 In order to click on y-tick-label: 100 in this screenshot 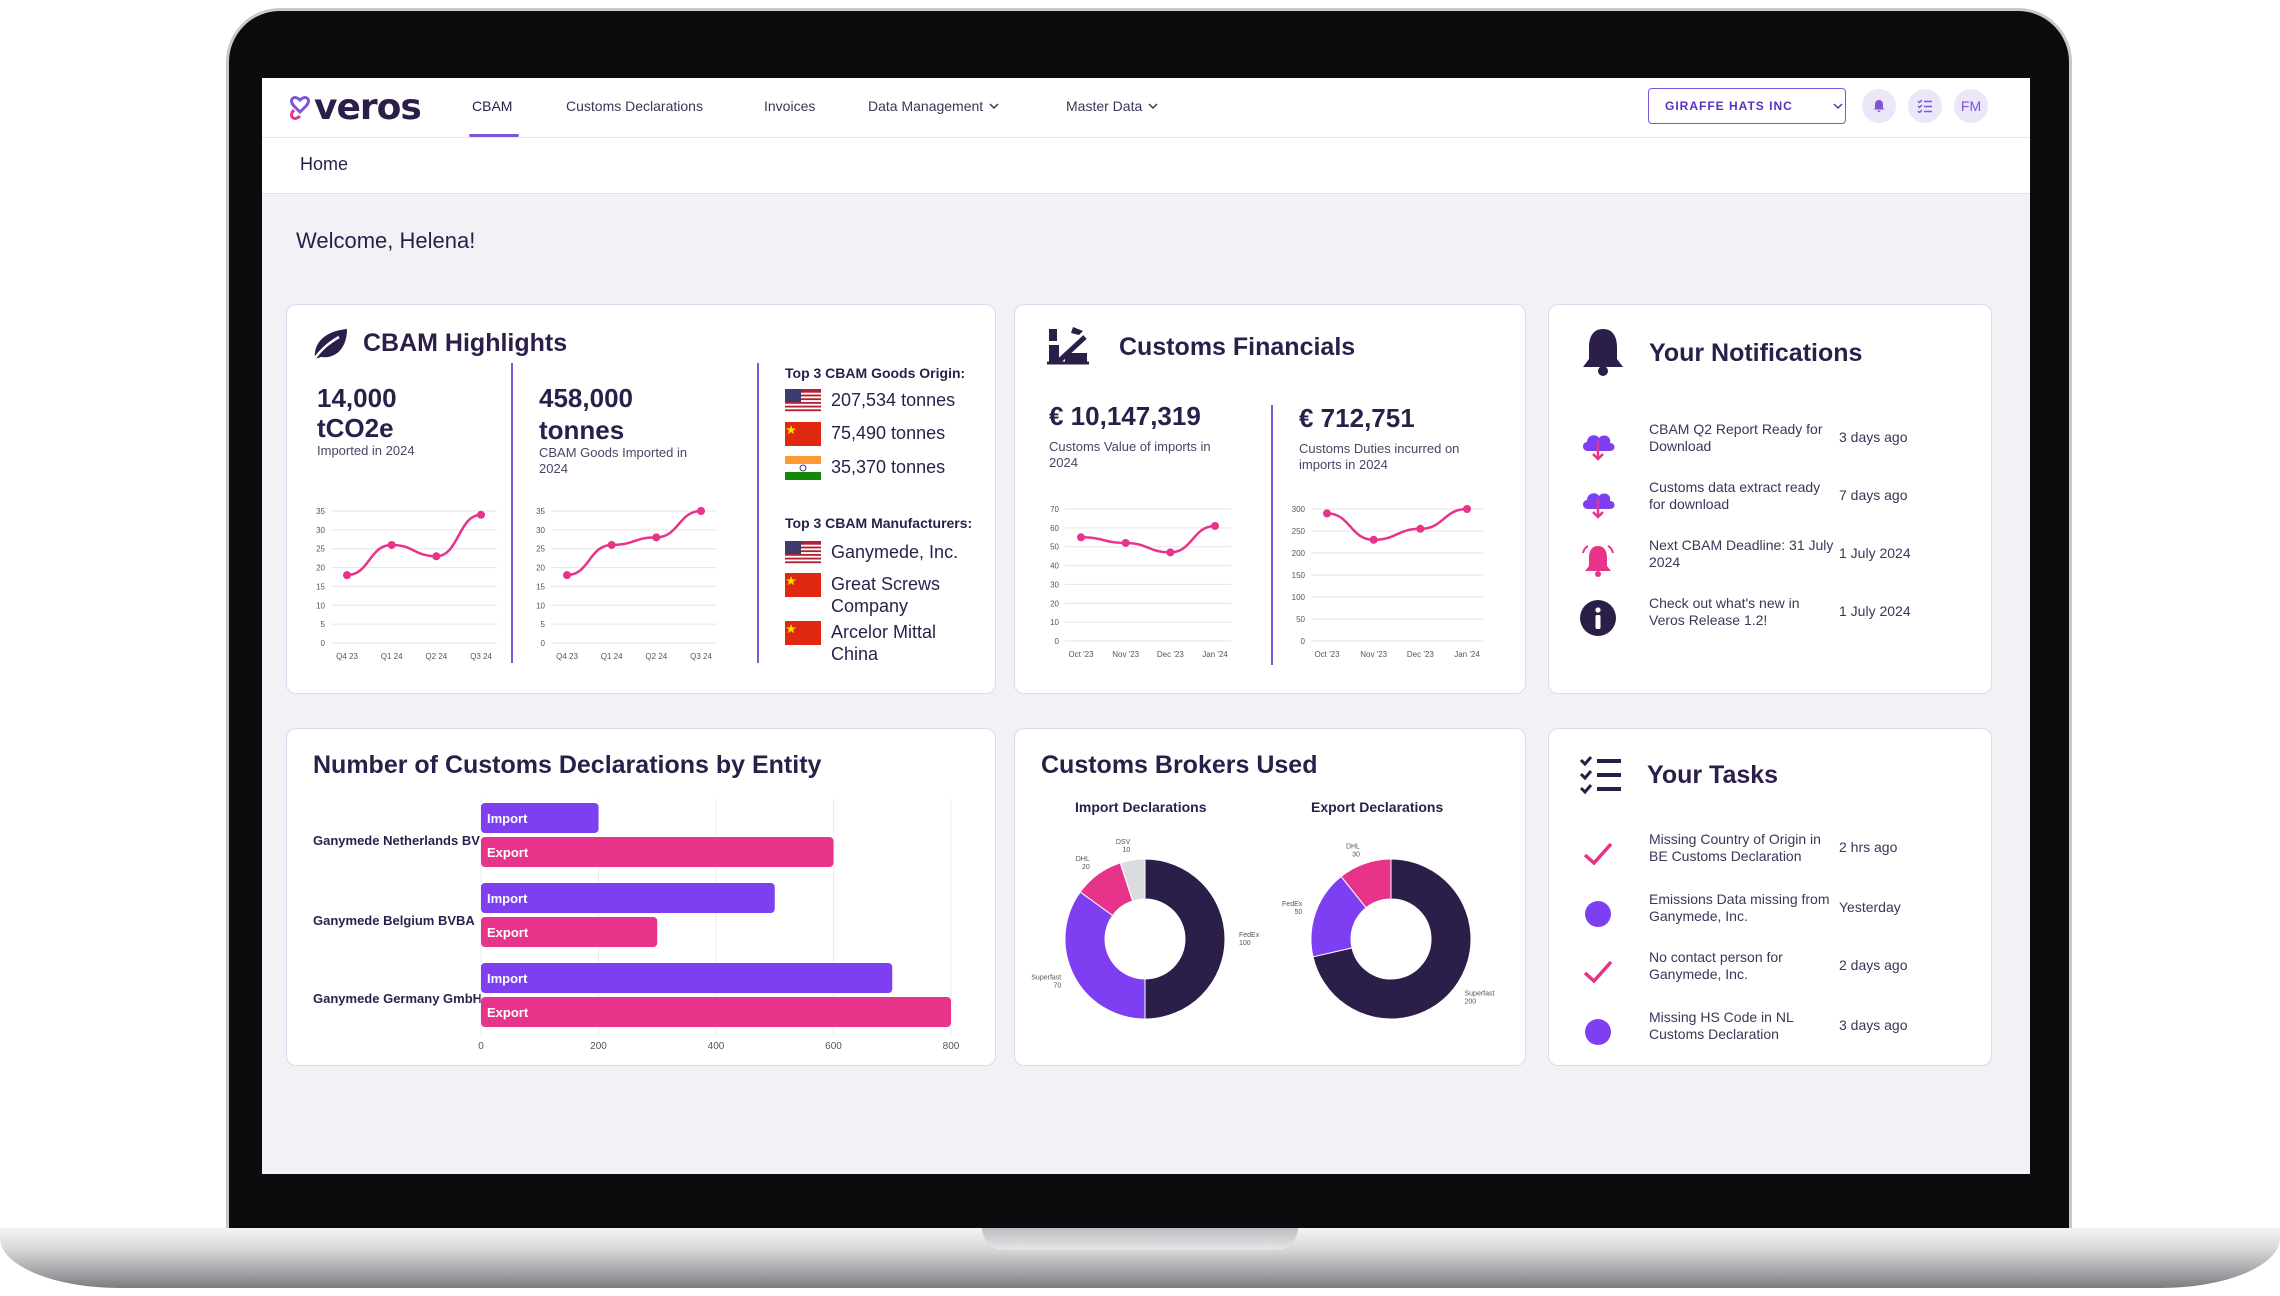, I will do `click(1299, 597)`.